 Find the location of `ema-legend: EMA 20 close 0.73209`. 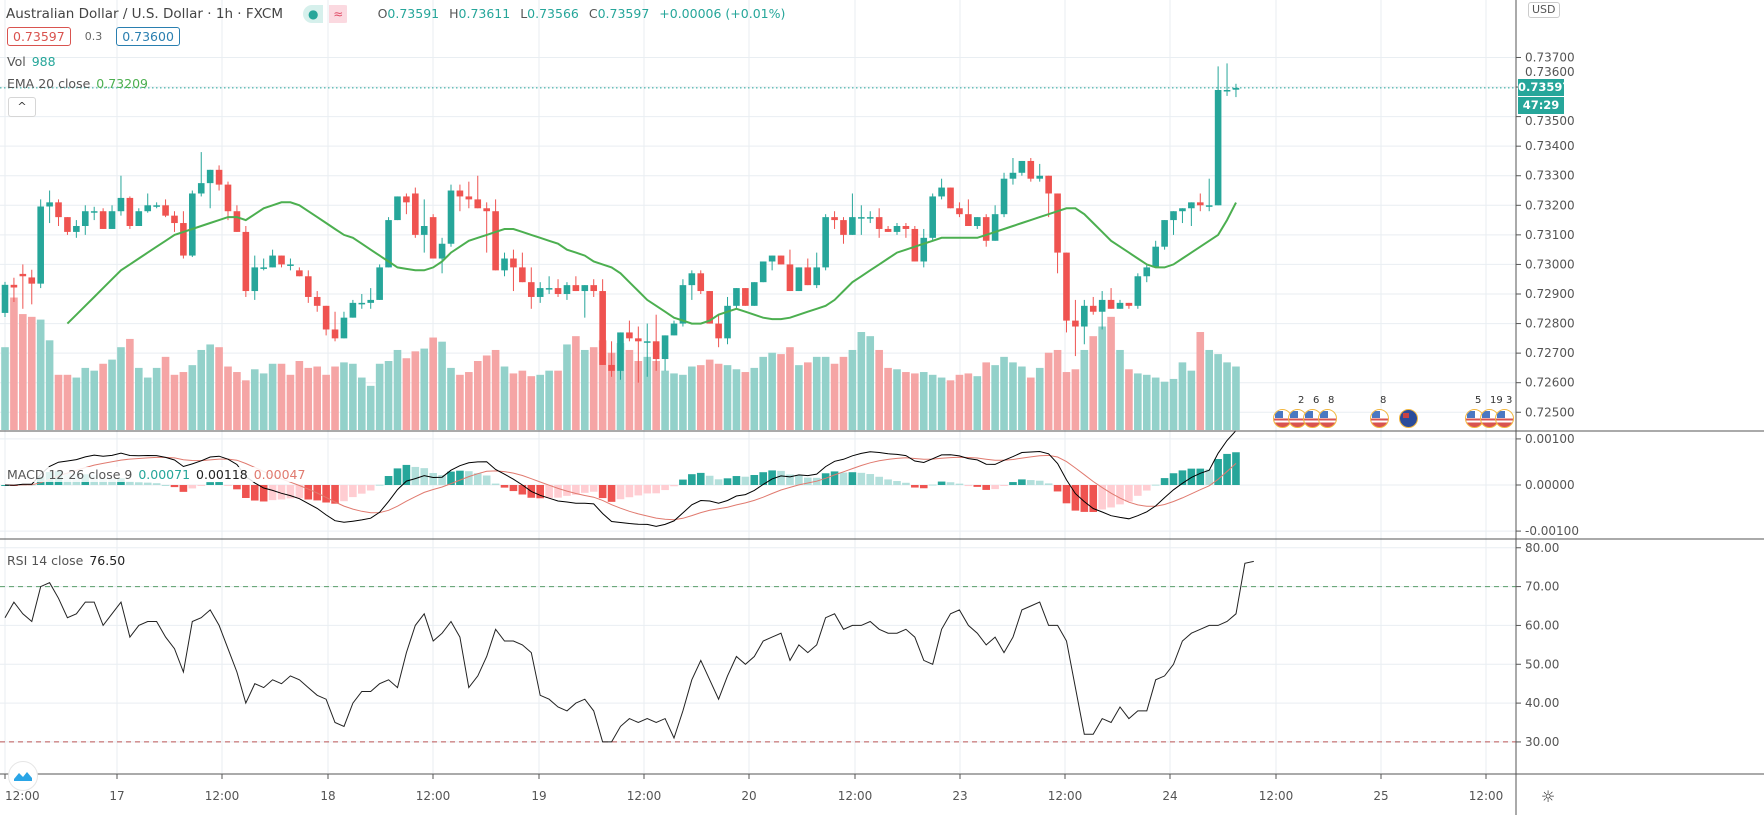

ema-legend: EMA 20 close 0.73209 is located at coordinates (80, 83).